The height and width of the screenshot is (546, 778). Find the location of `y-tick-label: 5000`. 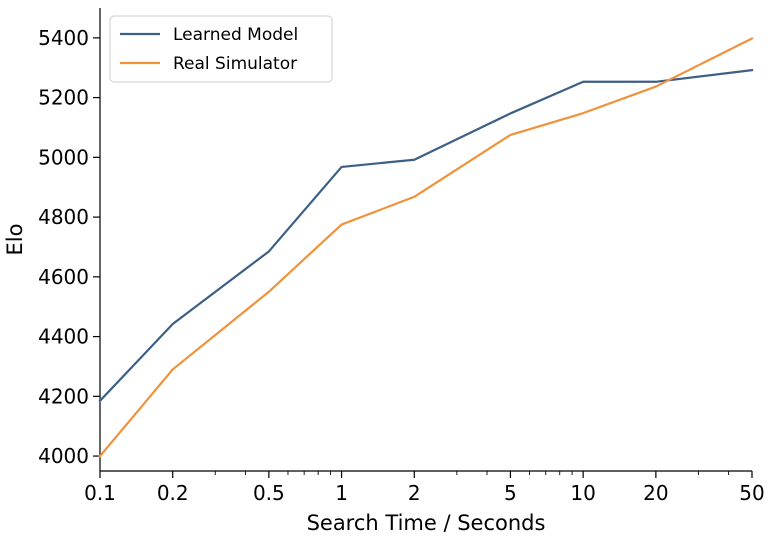

y-tick-label: 5000 is located at coordinates (63, 157).